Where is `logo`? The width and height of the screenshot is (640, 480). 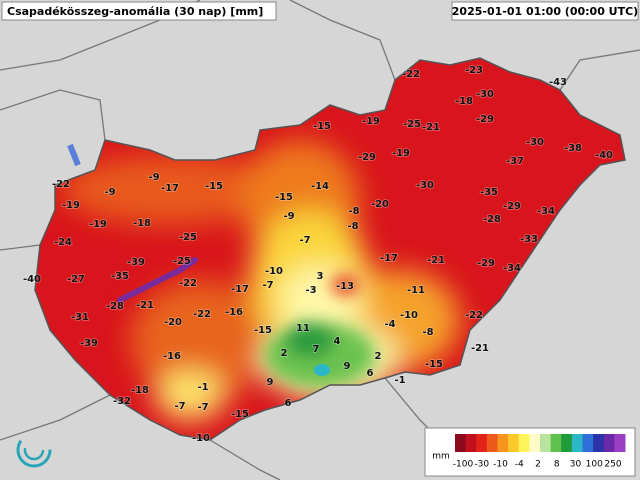 logo is located at coordinates (34, 450).